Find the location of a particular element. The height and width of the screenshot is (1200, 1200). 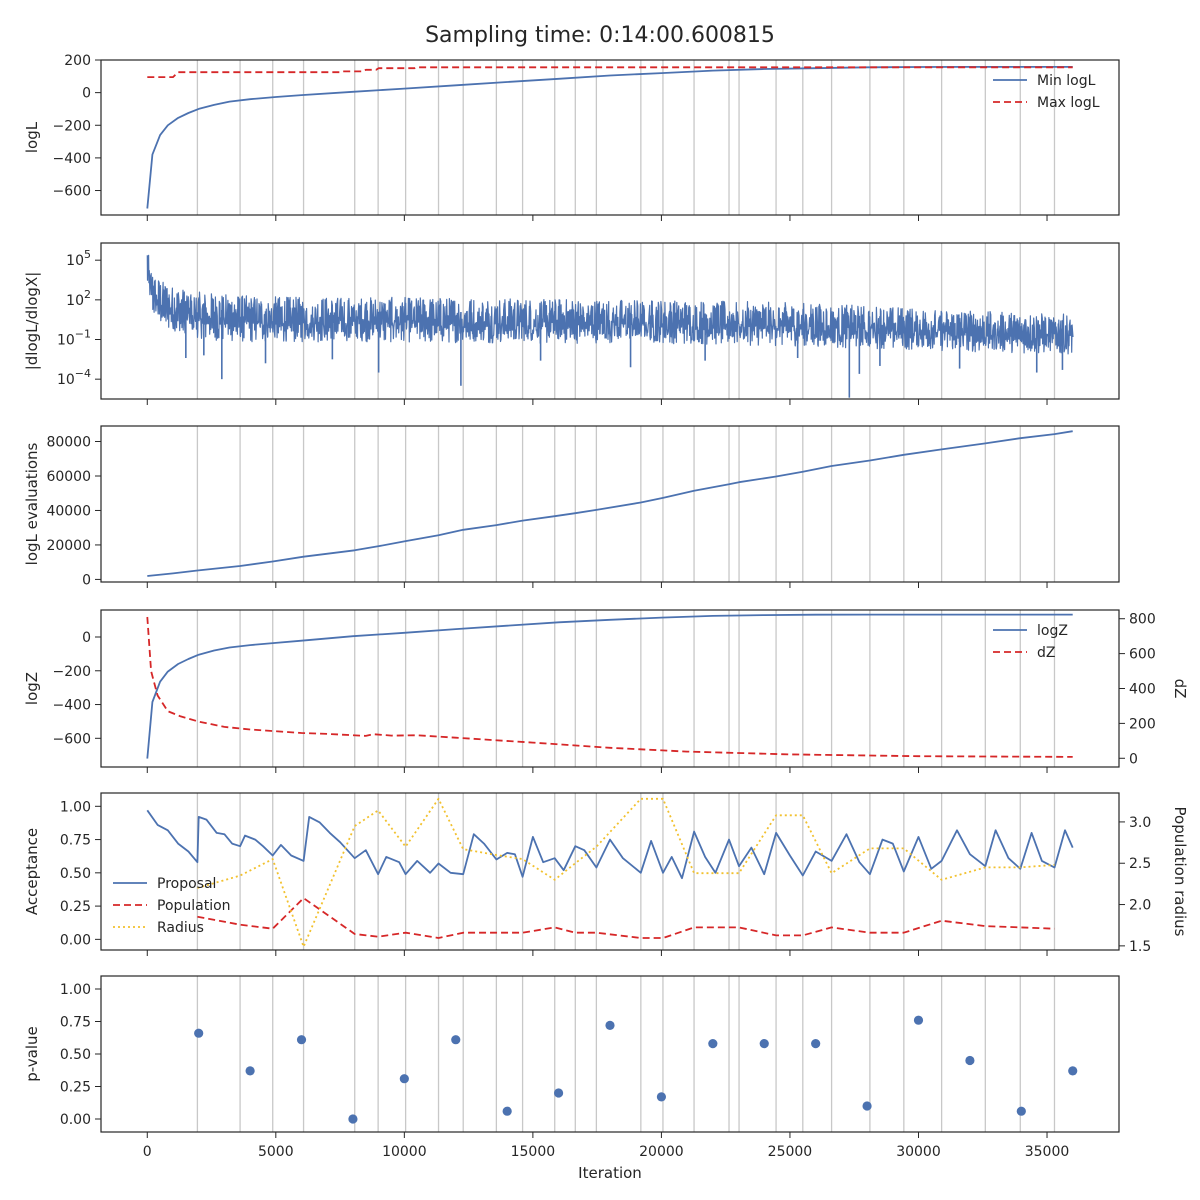

panel-logz: 0 −200 −400 −600 800 600 400 200 0 logZ dZ logZ dZ is located at coordinates (606, 691).